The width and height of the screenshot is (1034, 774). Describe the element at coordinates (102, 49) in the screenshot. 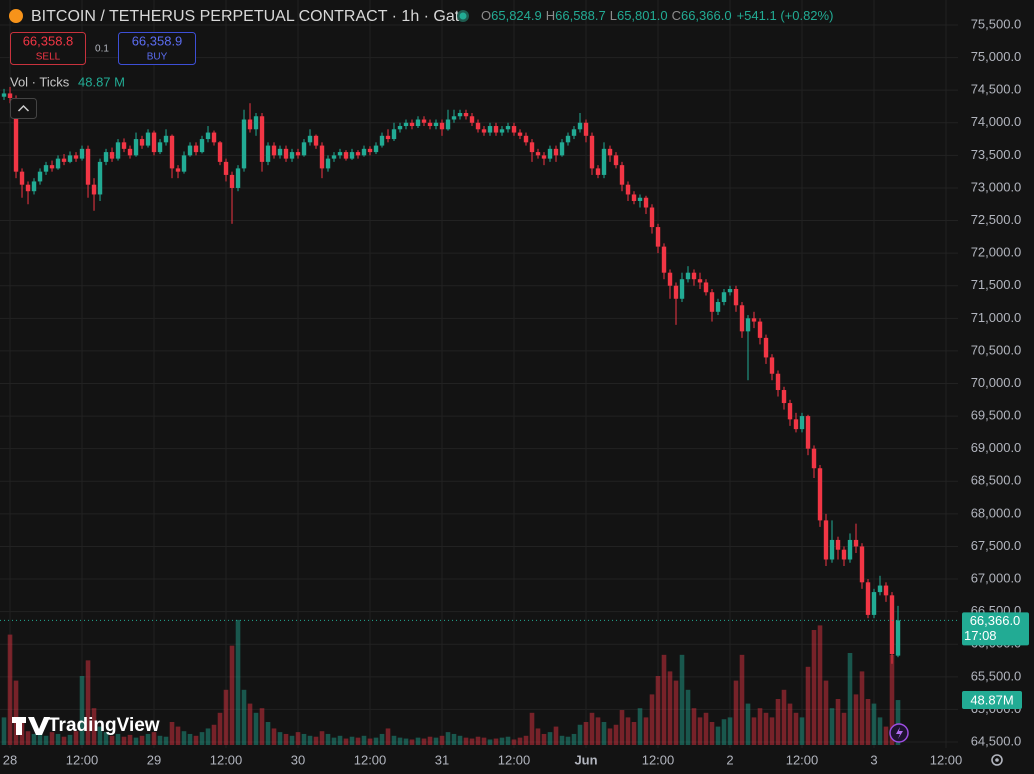

I see `spread: 0.1` at that location.